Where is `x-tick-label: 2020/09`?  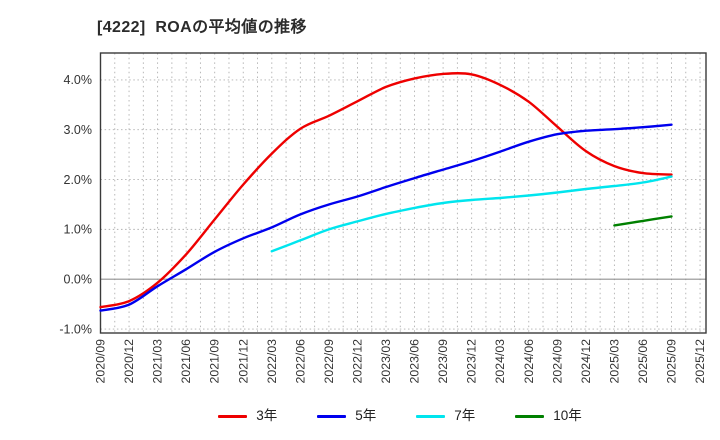
x-tick-label: 2020/09 is located at coordinates (101, 361).